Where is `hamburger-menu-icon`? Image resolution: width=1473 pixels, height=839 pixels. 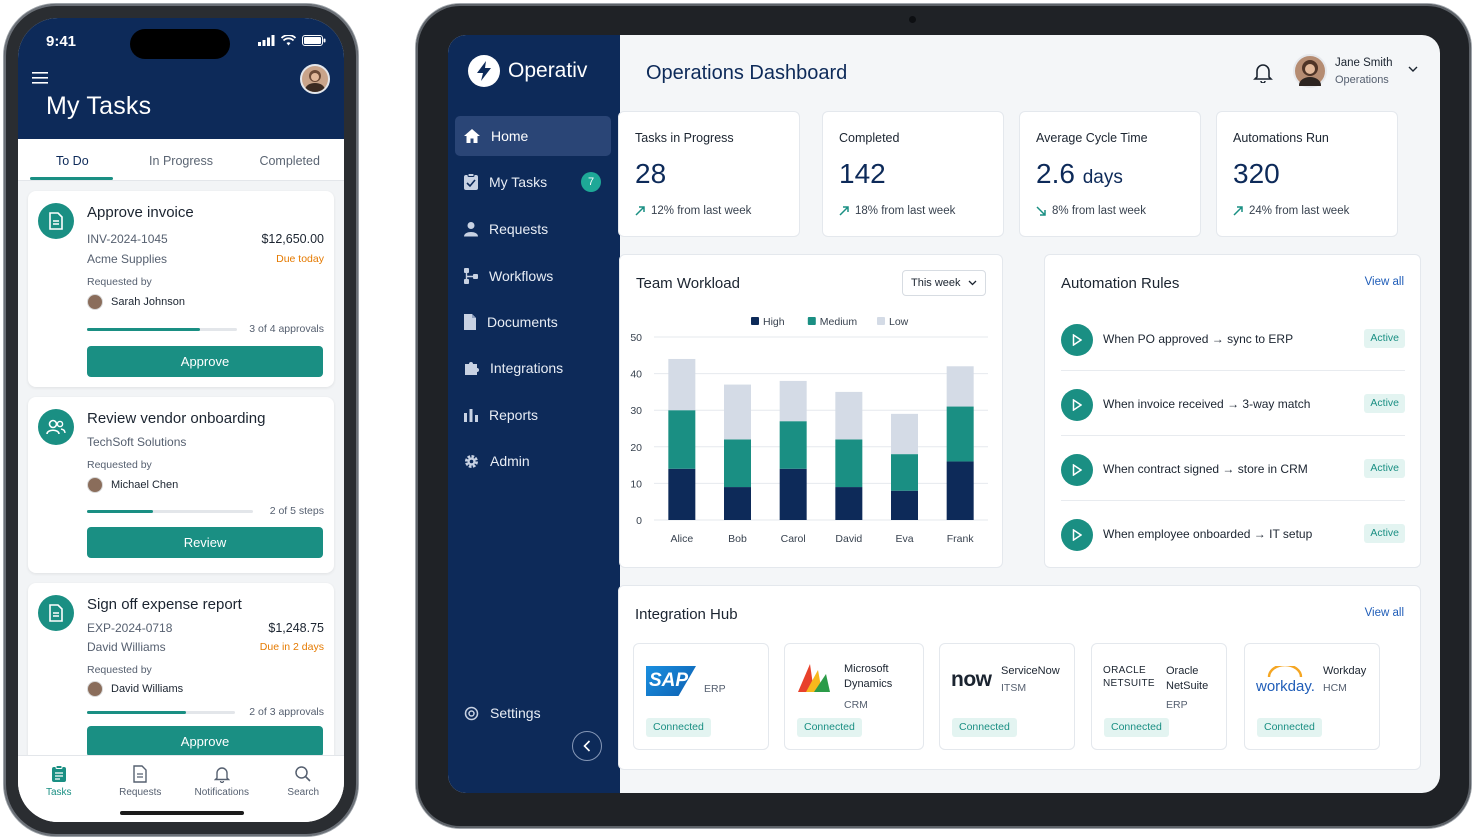
hamburger-menu-icon is located at coordinates (40, 78).